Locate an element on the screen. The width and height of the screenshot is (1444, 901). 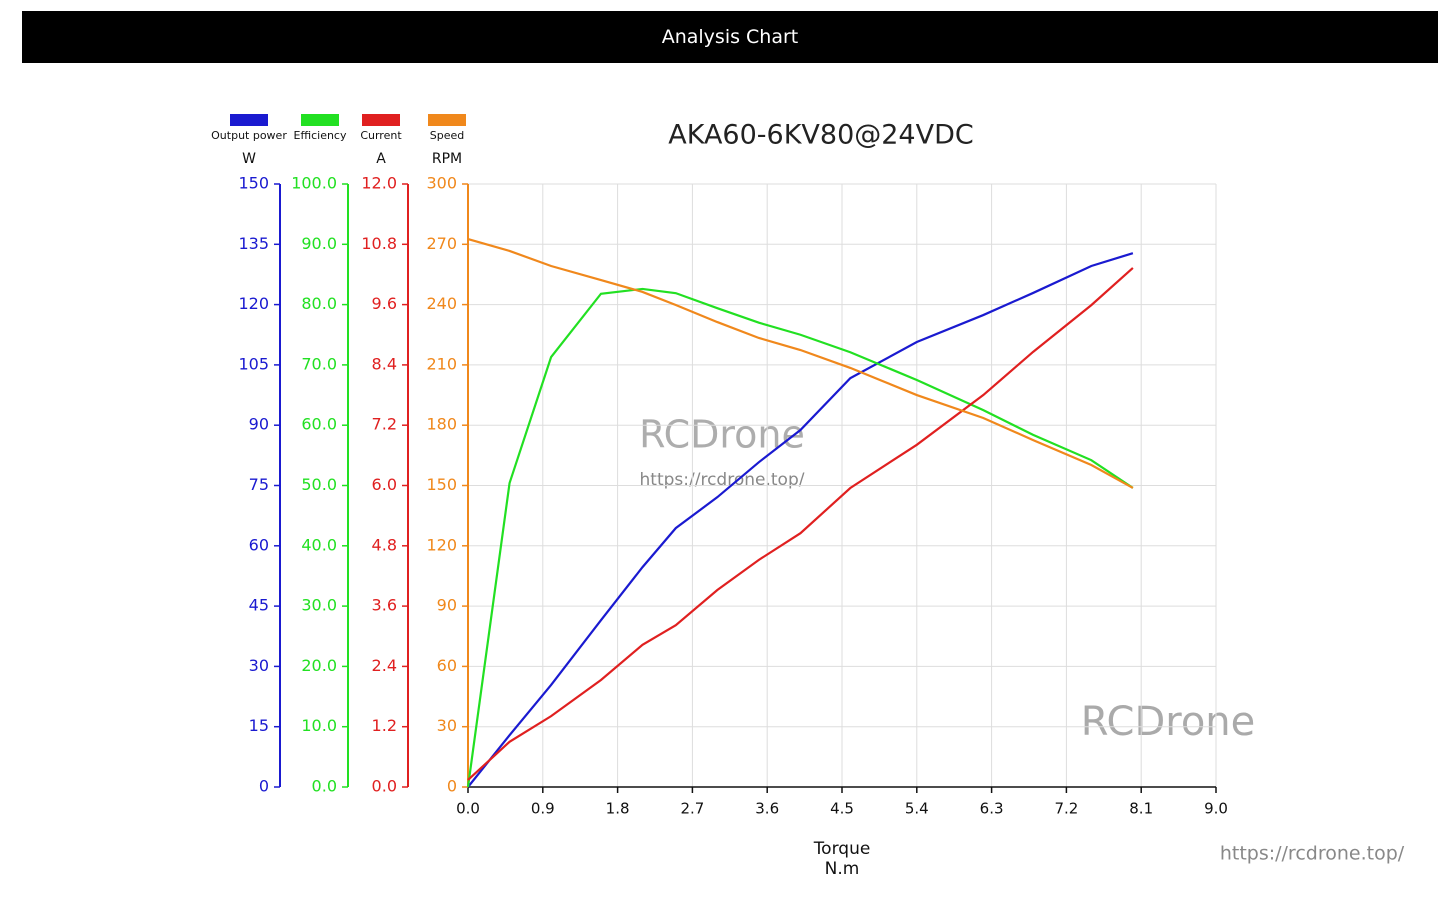
y-axis-unit: W is located at coordinates (249, 159).